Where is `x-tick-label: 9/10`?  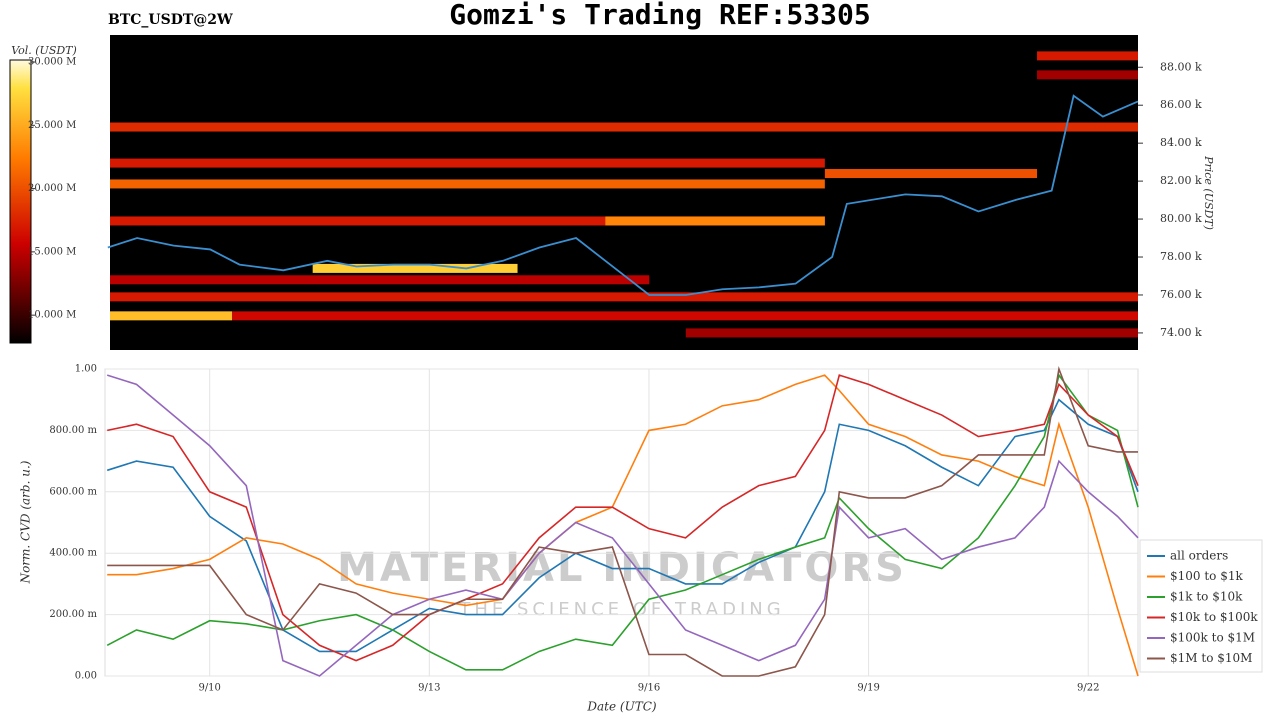
x-tick-label: 9/10 is located at coordinates (209, 688).